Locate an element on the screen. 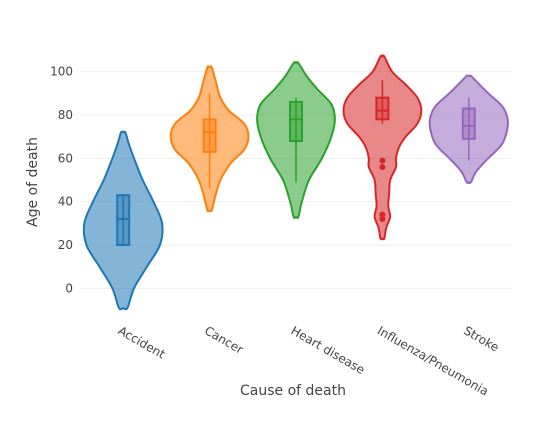 The height and width of the screenshot is (437, 535). x-tick-label: Heart disease is located at coordinates (328, 350).